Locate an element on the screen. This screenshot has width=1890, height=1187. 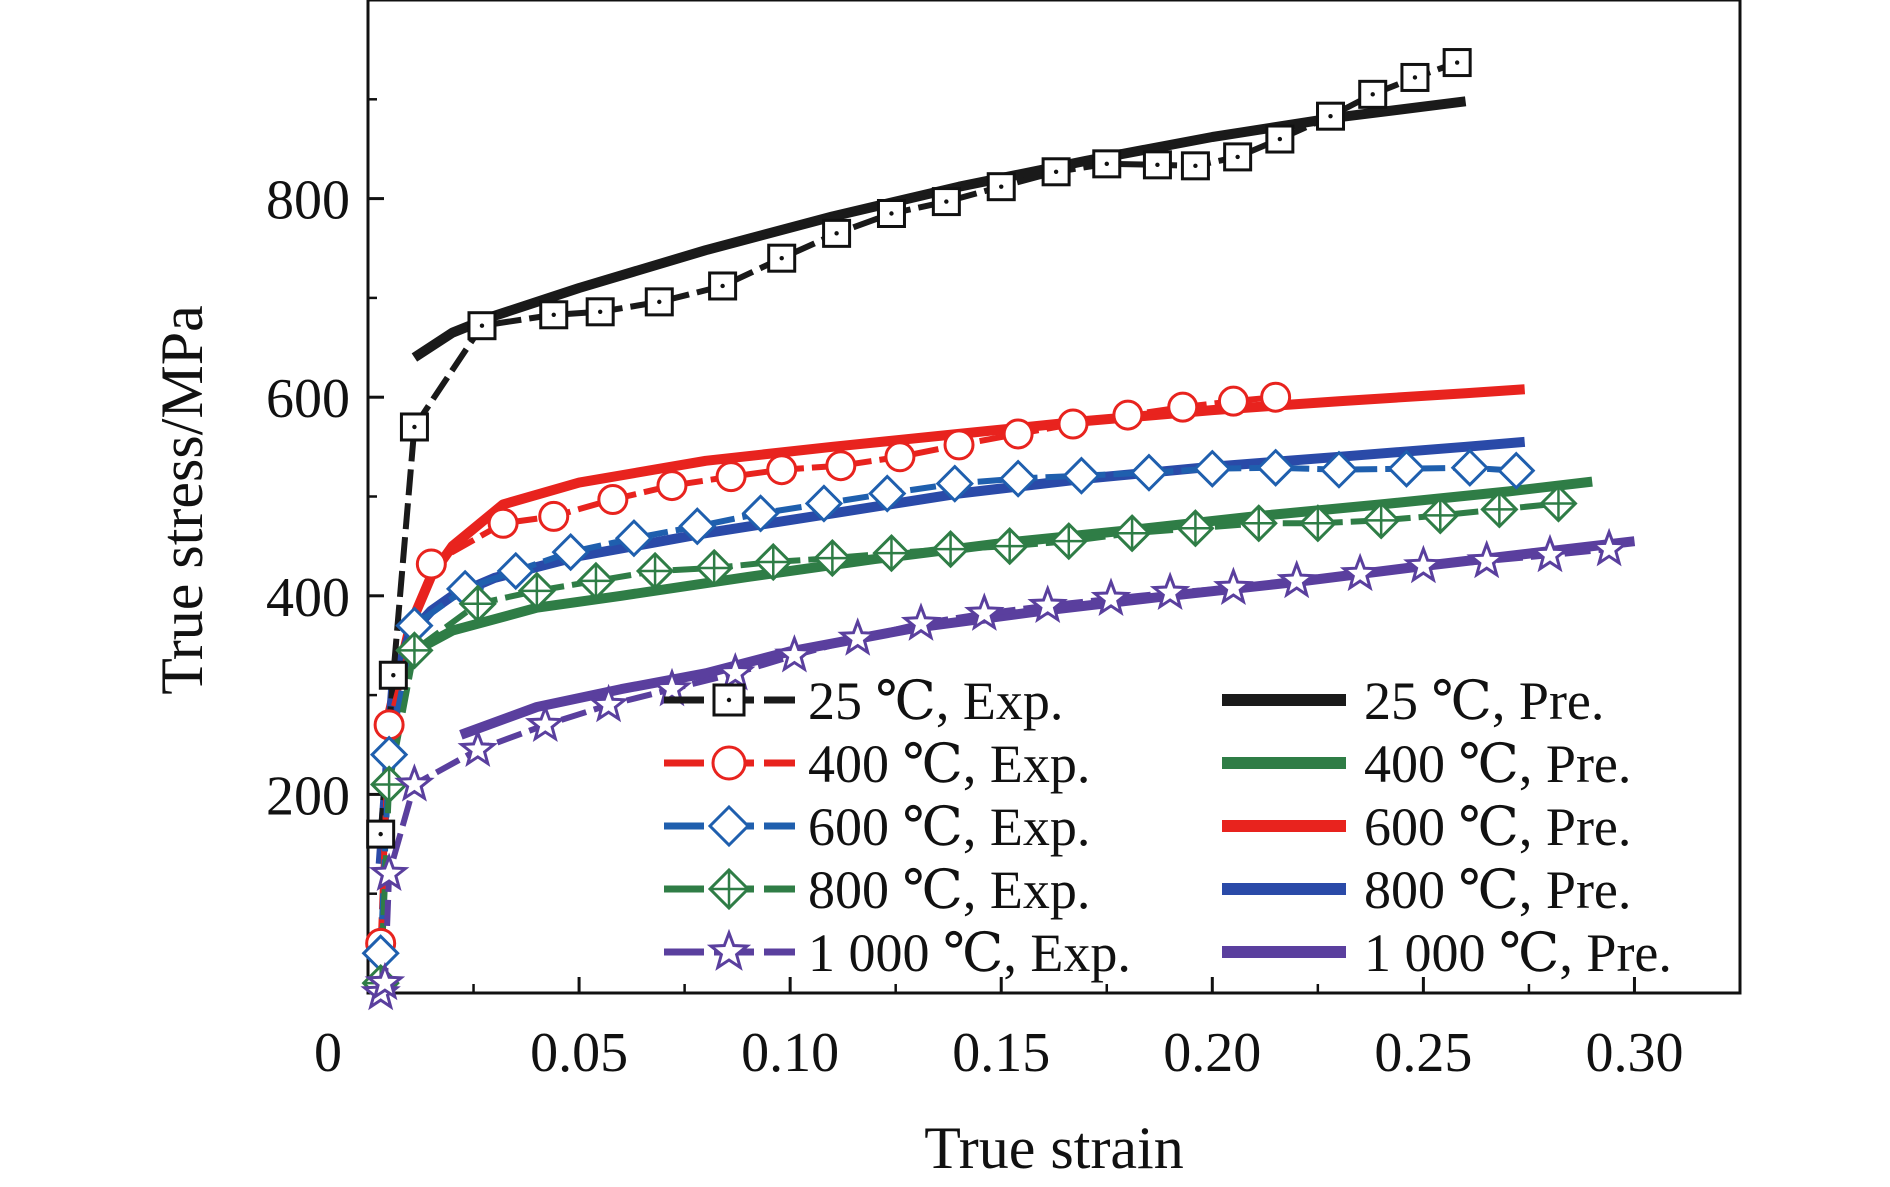
x-origin-label: 0 is located at coordinates (328, 1053).